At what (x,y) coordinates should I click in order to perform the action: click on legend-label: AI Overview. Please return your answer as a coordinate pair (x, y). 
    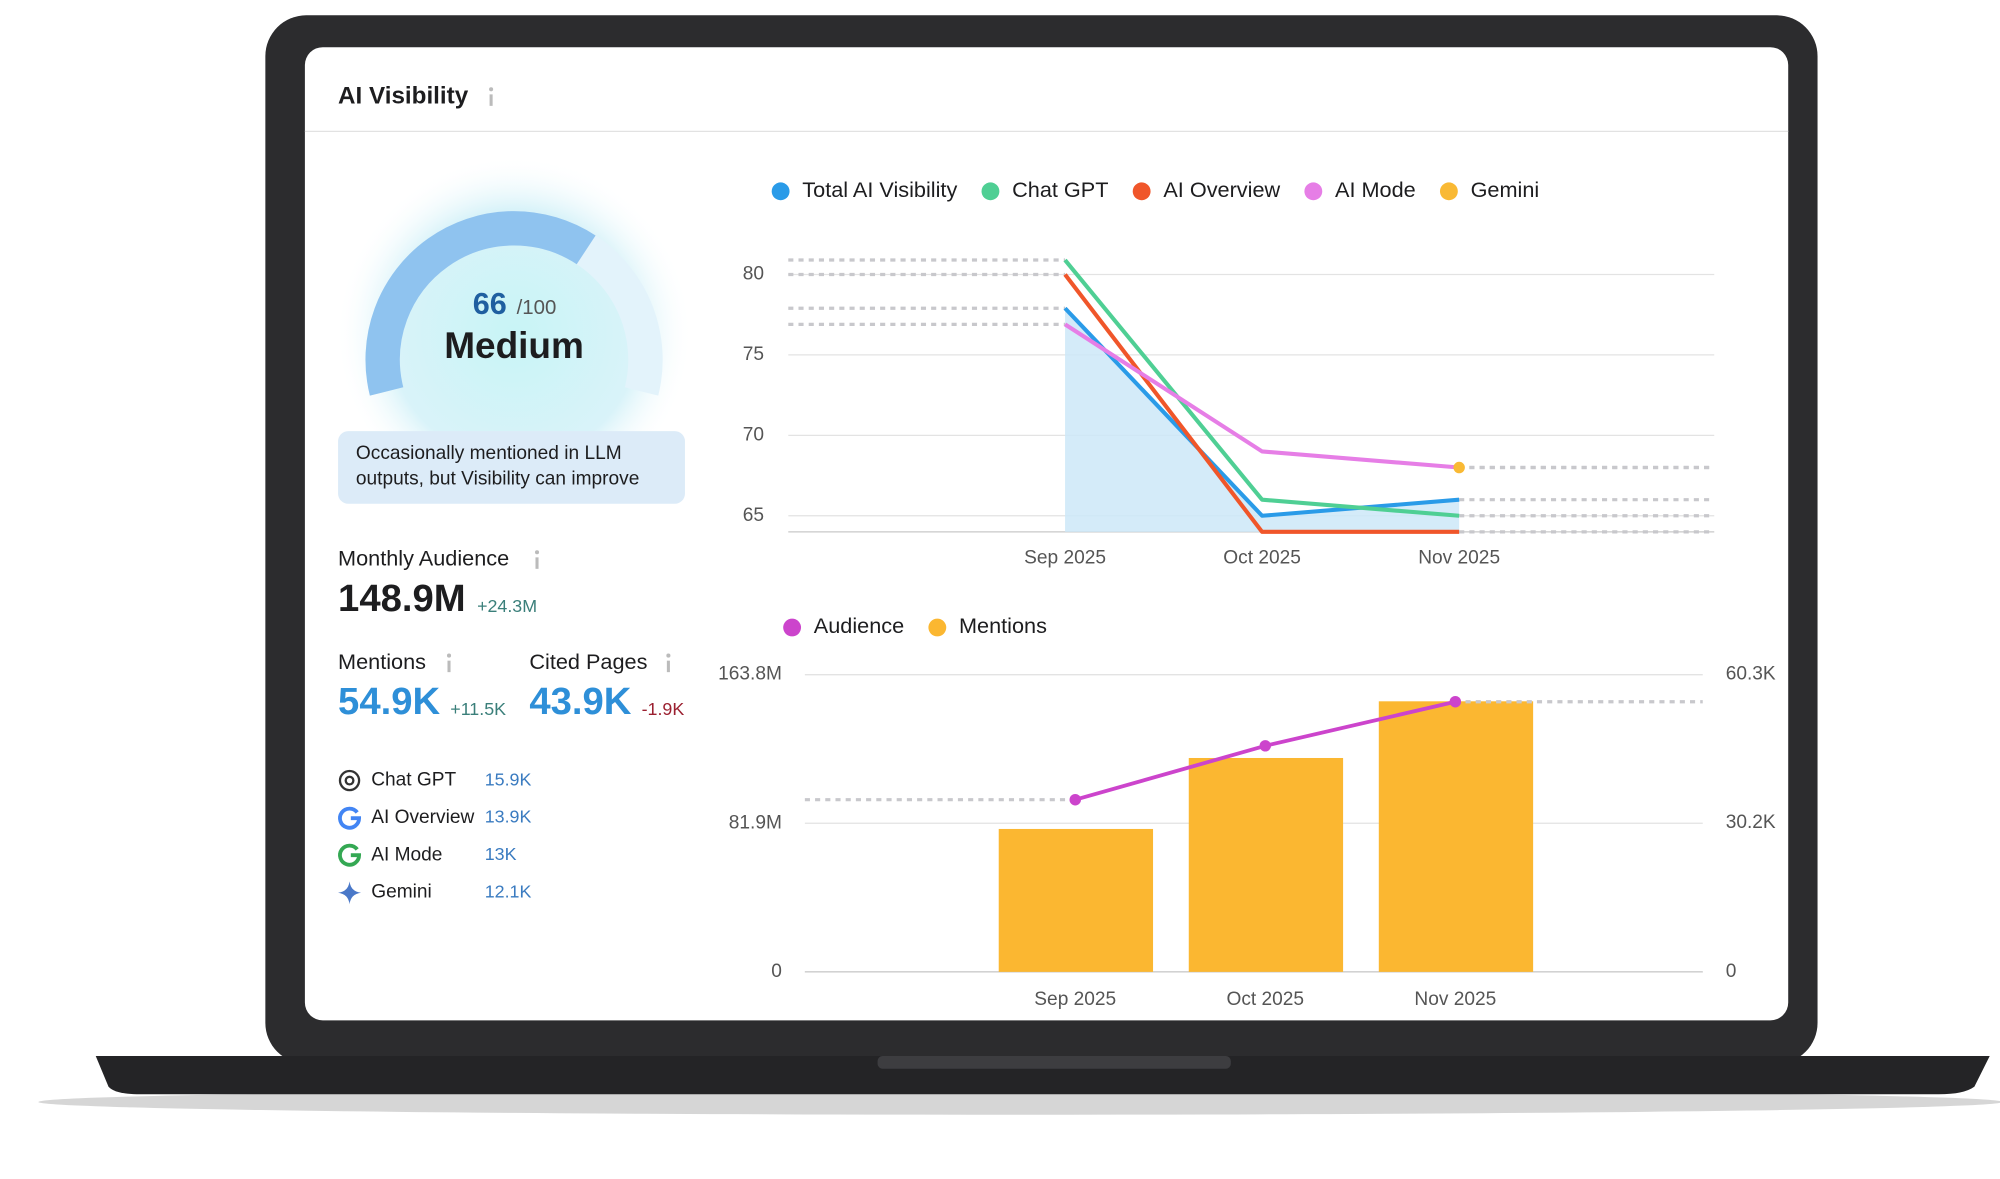
    Looking at the image, I should click on (1221, 189).